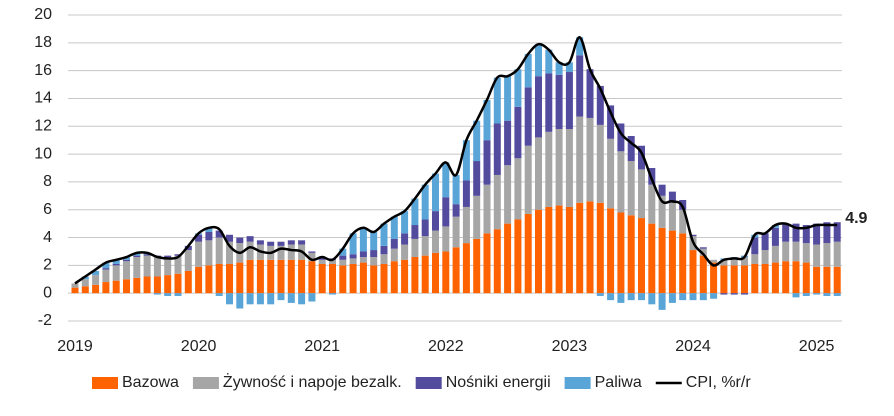 The image size is (894, 416). Describe the element at coordinates (719, 382) in the screenshot. I see `legend-label: CPI, %r/r` at that location.